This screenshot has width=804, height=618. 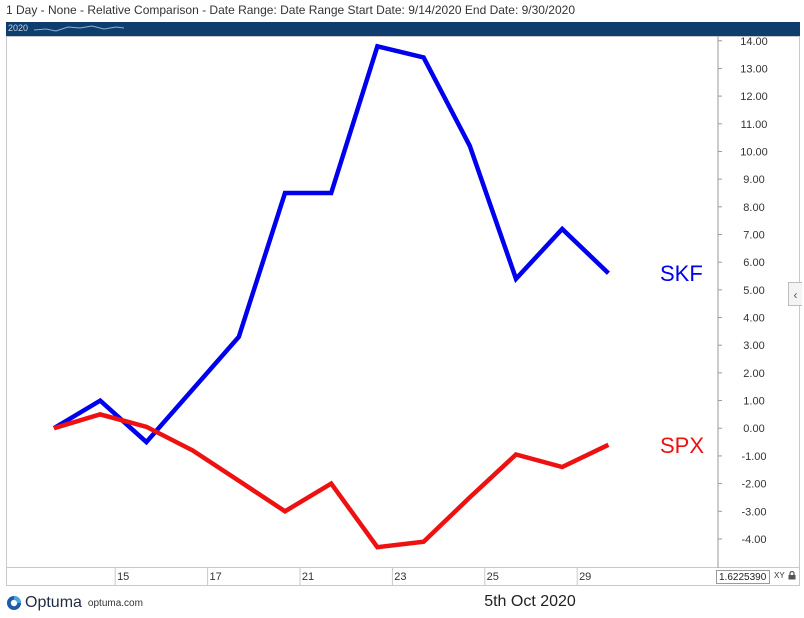 I want to click on series-label-spx: SPX, so click(x=682, y=445).